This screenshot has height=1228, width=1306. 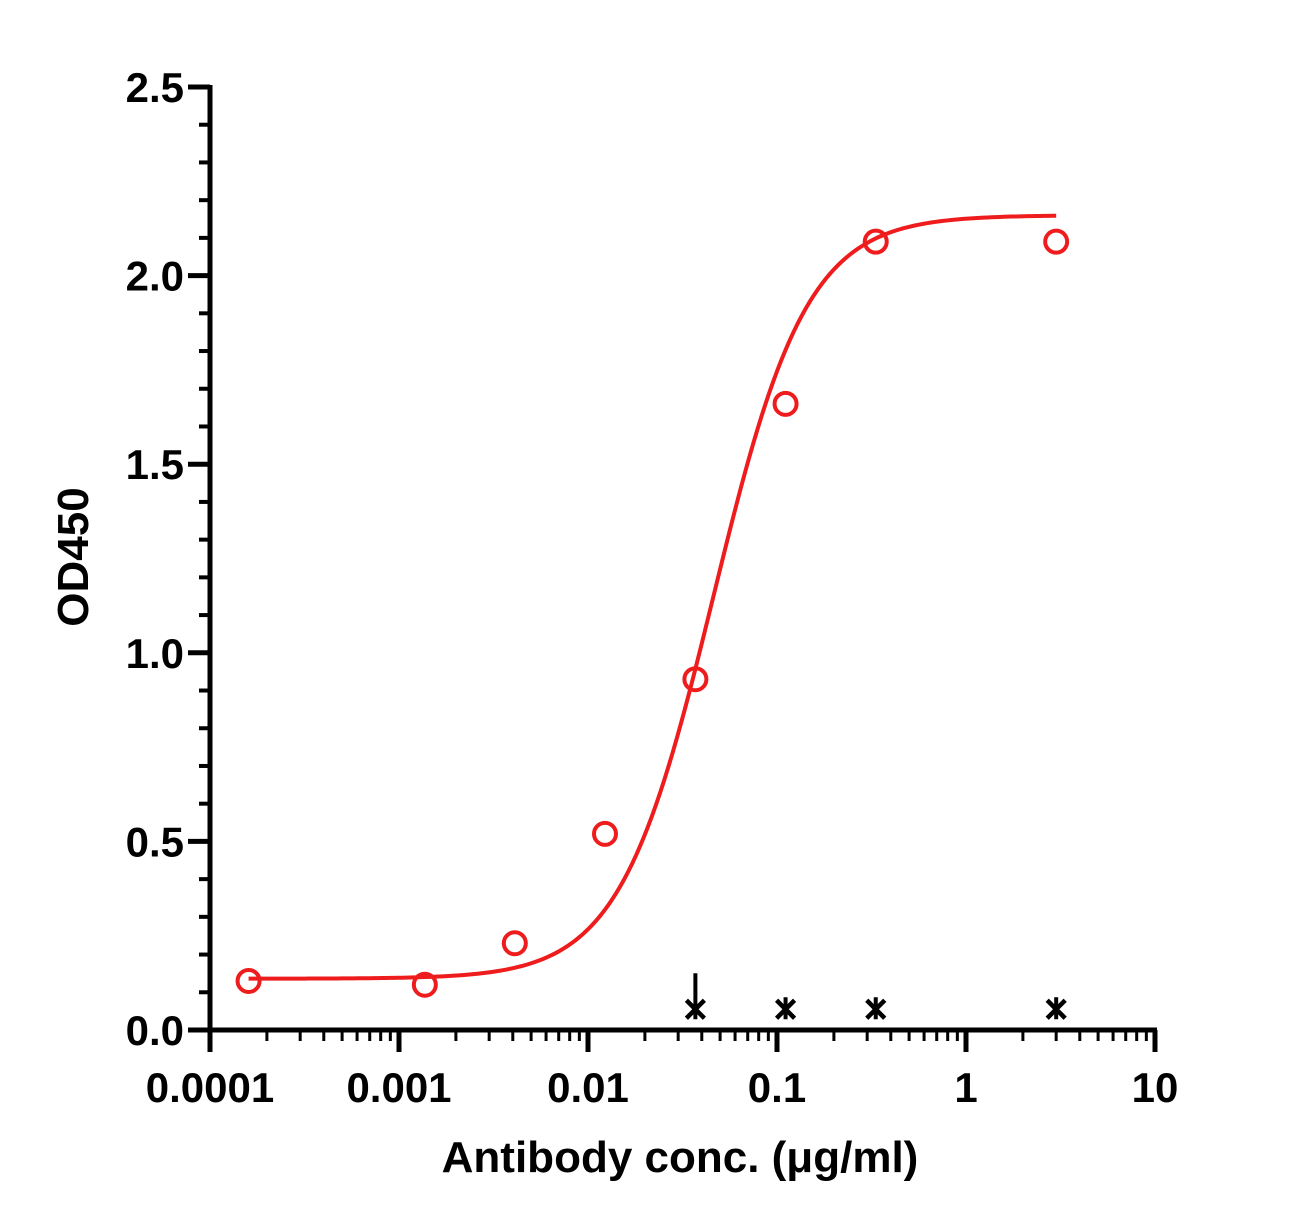 What do you see at coordinates (680, 1157) in the screenshot?
I see `x-axis-title: Antibody conc. (μg/ml)` at bounding box center [680, 1157].